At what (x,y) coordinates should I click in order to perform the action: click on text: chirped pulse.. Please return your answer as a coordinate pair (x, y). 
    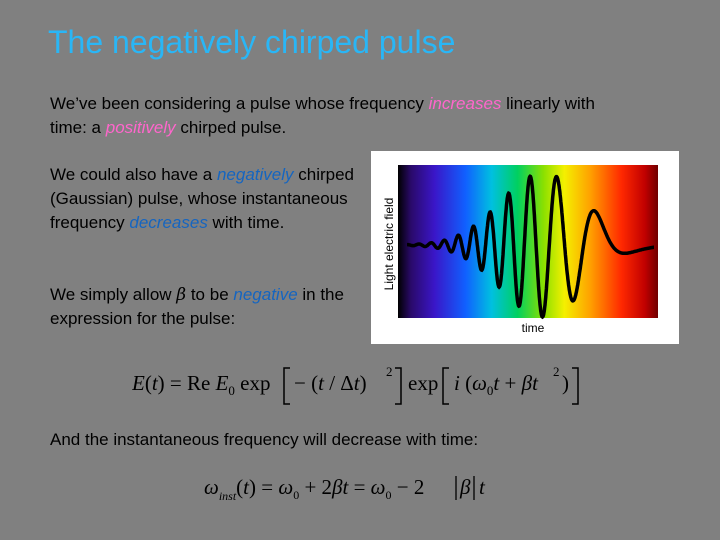
    Looking at the image, I should click on (231, 127).